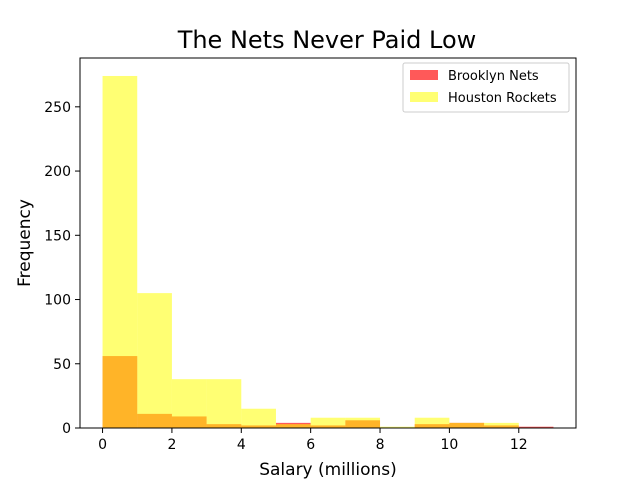 This screenshot has width=640, height=480. What do you see at coordinates (310, 445) in the screenshot?
I see `x-tick-label: 6` at bounding box center [310, 445].